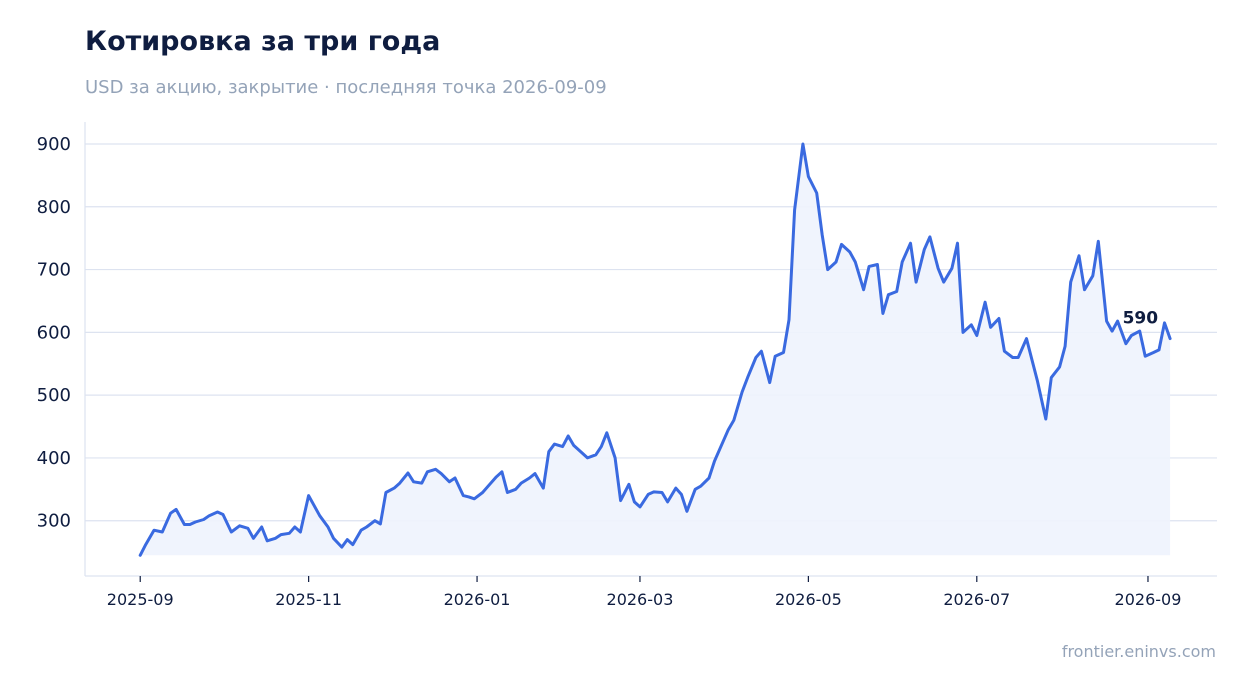 This screenshot has width=1247, height=693. What do you see at coordinates (808, 599) in the screenshot?
I see `x-tick-label: 2026-05` at bounding box center [808, 599].